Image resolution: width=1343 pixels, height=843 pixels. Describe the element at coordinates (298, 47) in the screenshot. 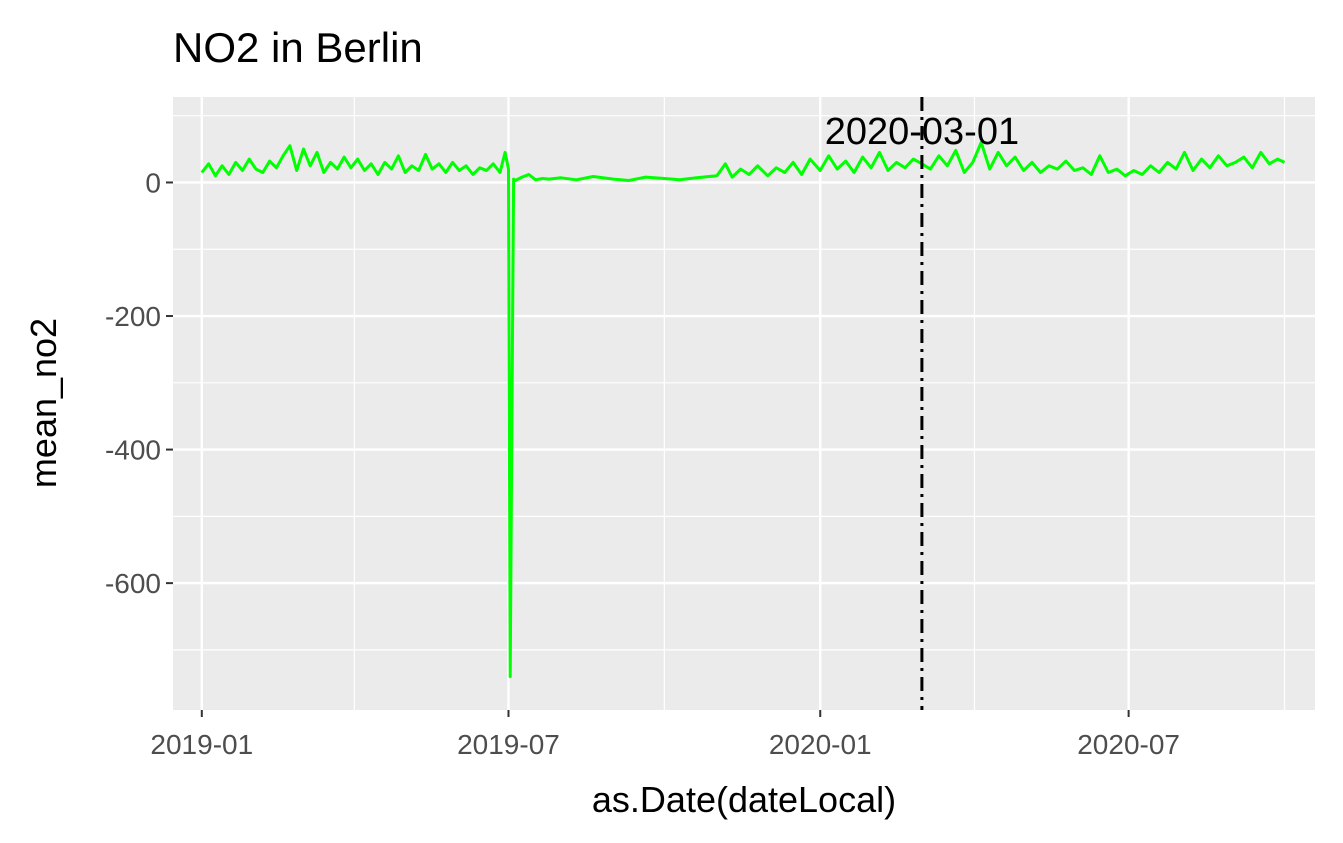

I see `chart-title: NO2 in Berlin` at that location.